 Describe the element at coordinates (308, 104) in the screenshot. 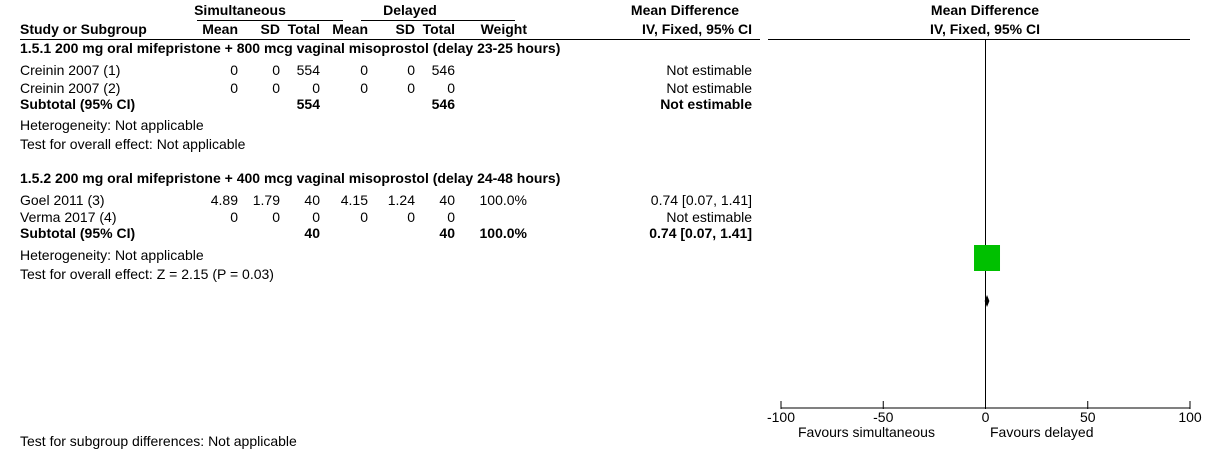

I see `subtotal-total1: 554` at that location.